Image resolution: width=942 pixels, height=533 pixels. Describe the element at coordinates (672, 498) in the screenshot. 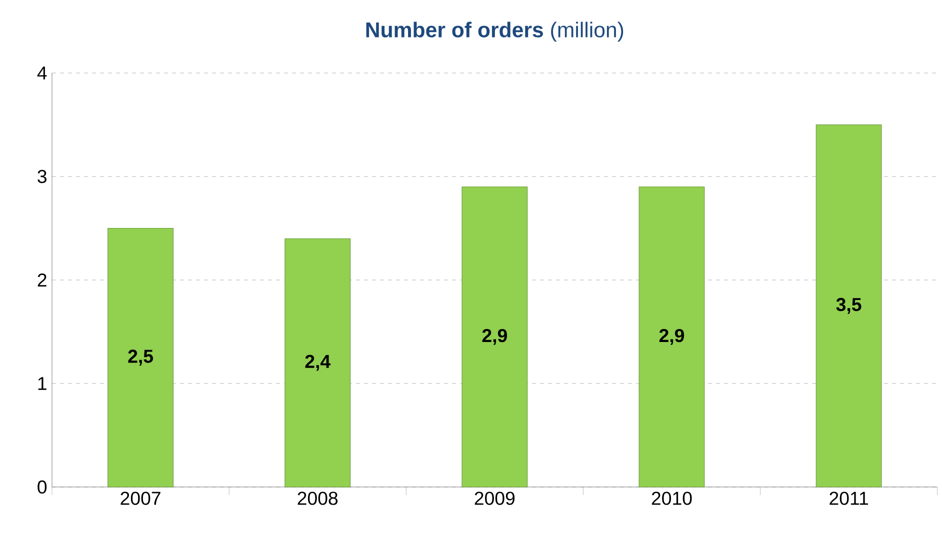

I see `x-tick-label: 2010` at that location.